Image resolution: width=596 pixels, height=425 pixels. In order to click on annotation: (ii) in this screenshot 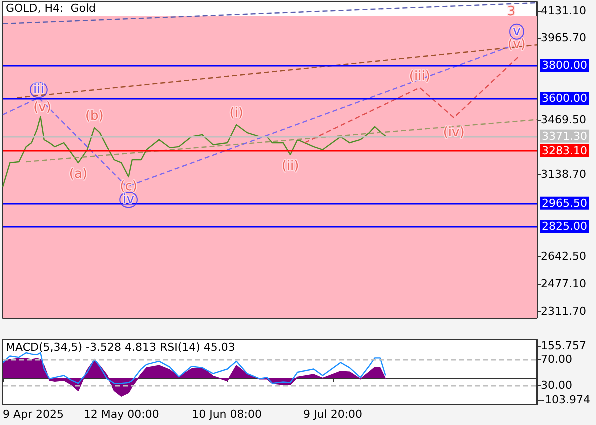, I will do `click(291, 166)`.